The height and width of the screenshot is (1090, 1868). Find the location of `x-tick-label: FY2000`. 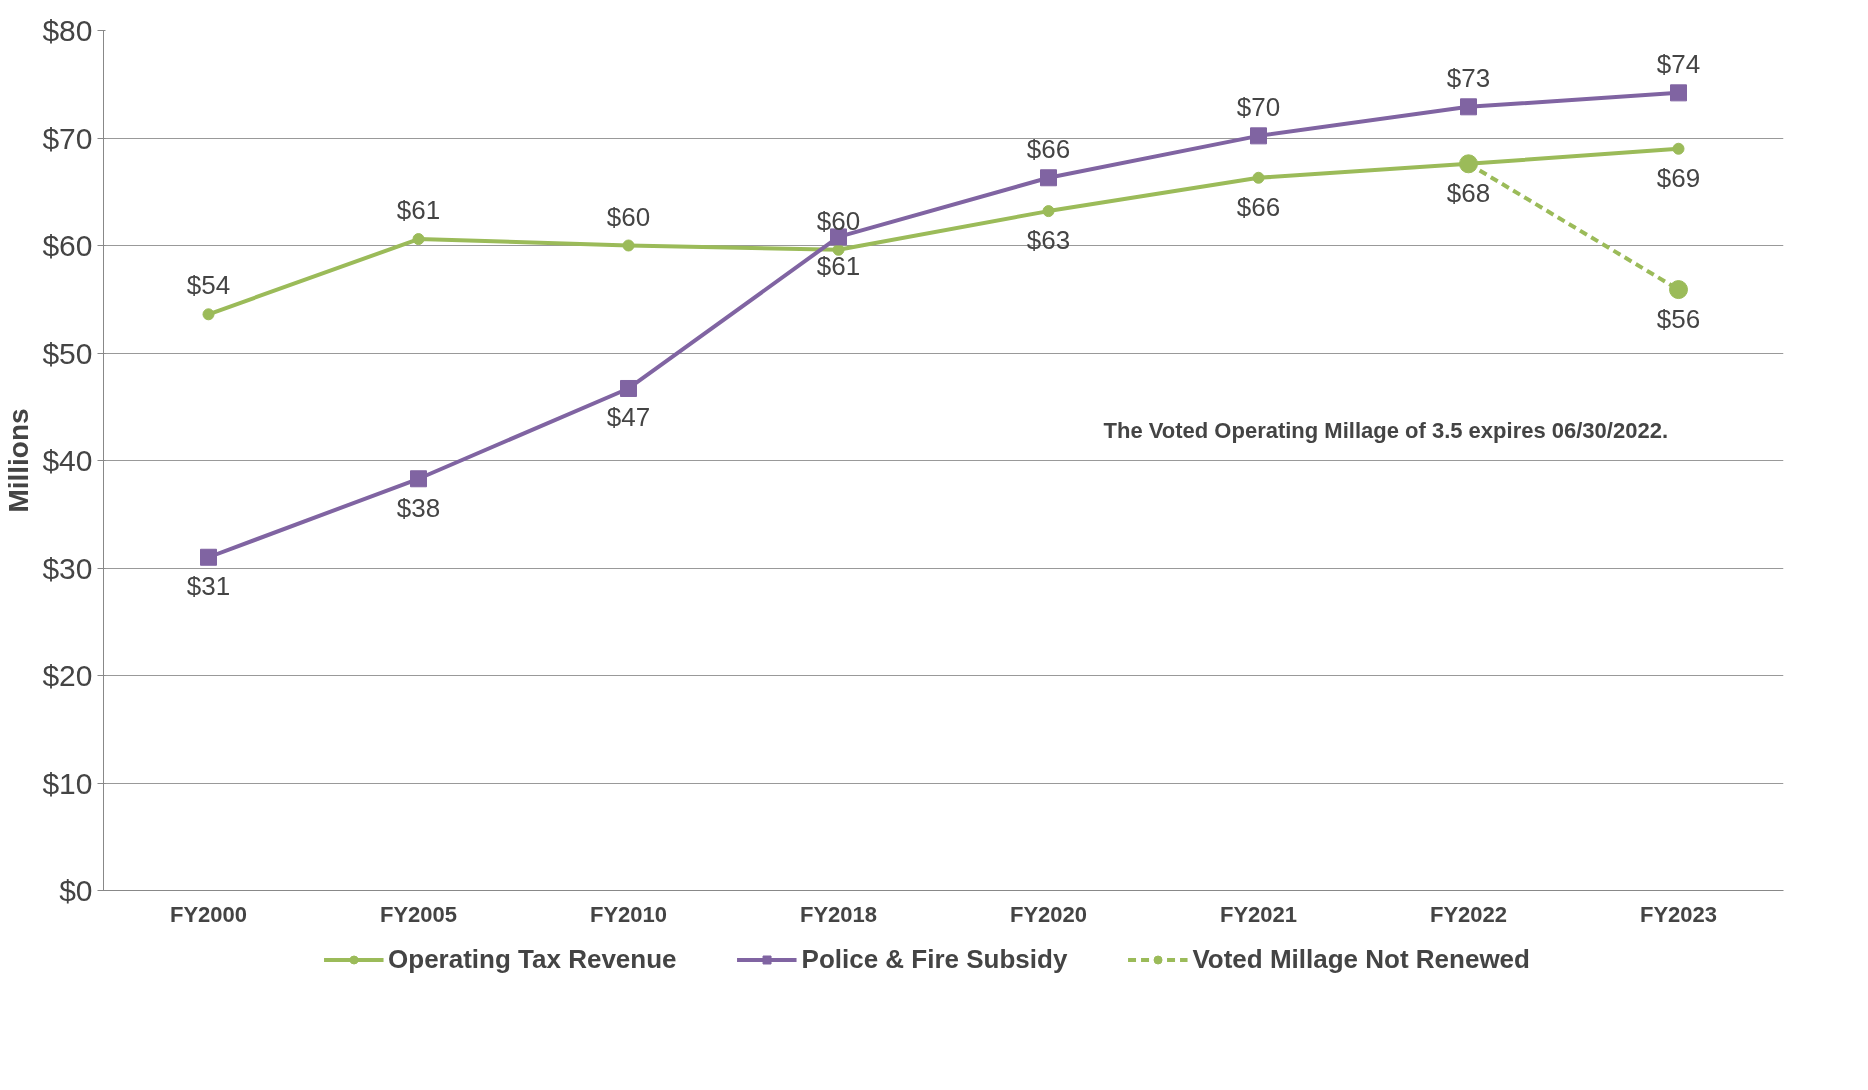

x-tick-label: FY2000 is located at coordinates (208, 914).